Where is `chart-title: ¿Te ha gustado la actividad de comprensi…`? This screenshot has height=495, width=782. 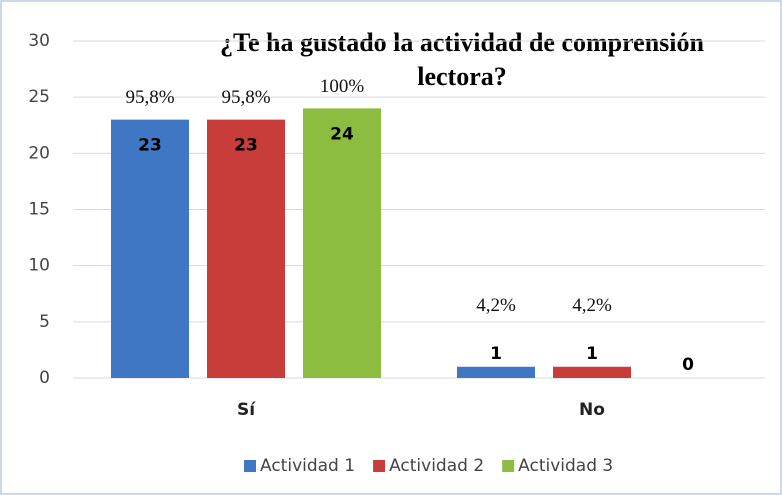
chart-title: ¿Te ha gustado la actividad de comprensi… is located at coordinates (462, 42).